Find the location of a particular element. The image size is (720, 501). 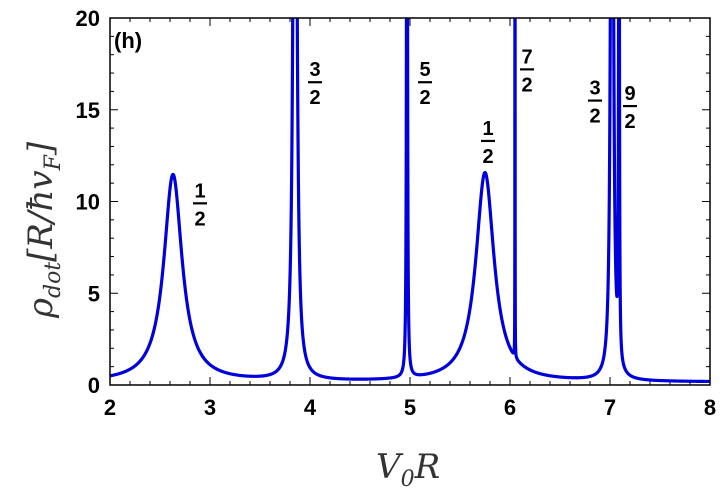

peak-label-2: 32 is located at coordinates (315, 84).